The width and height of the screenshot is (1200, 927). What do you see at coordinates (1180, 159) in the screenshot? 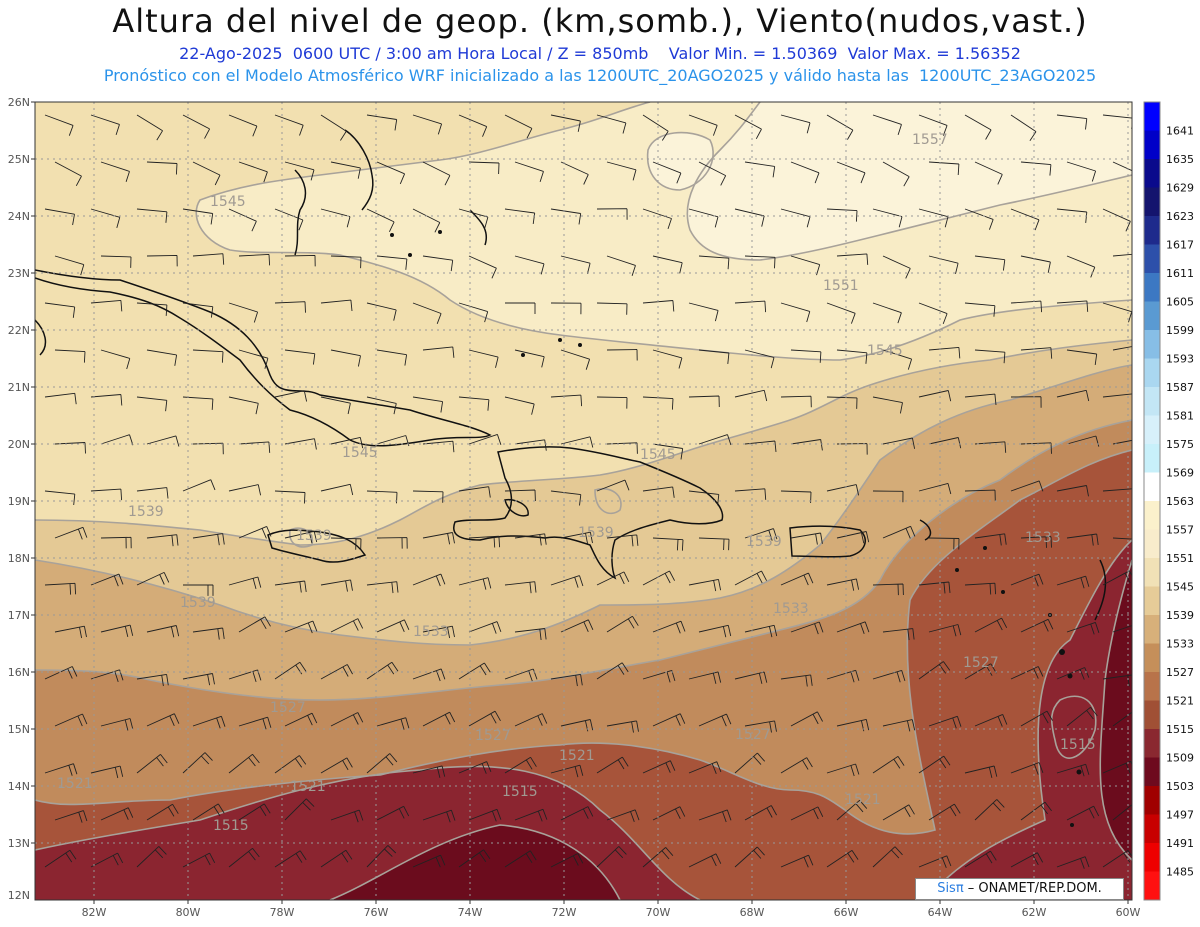
I see `colorbar-label: 1635` at bounding box center [1180, 159].